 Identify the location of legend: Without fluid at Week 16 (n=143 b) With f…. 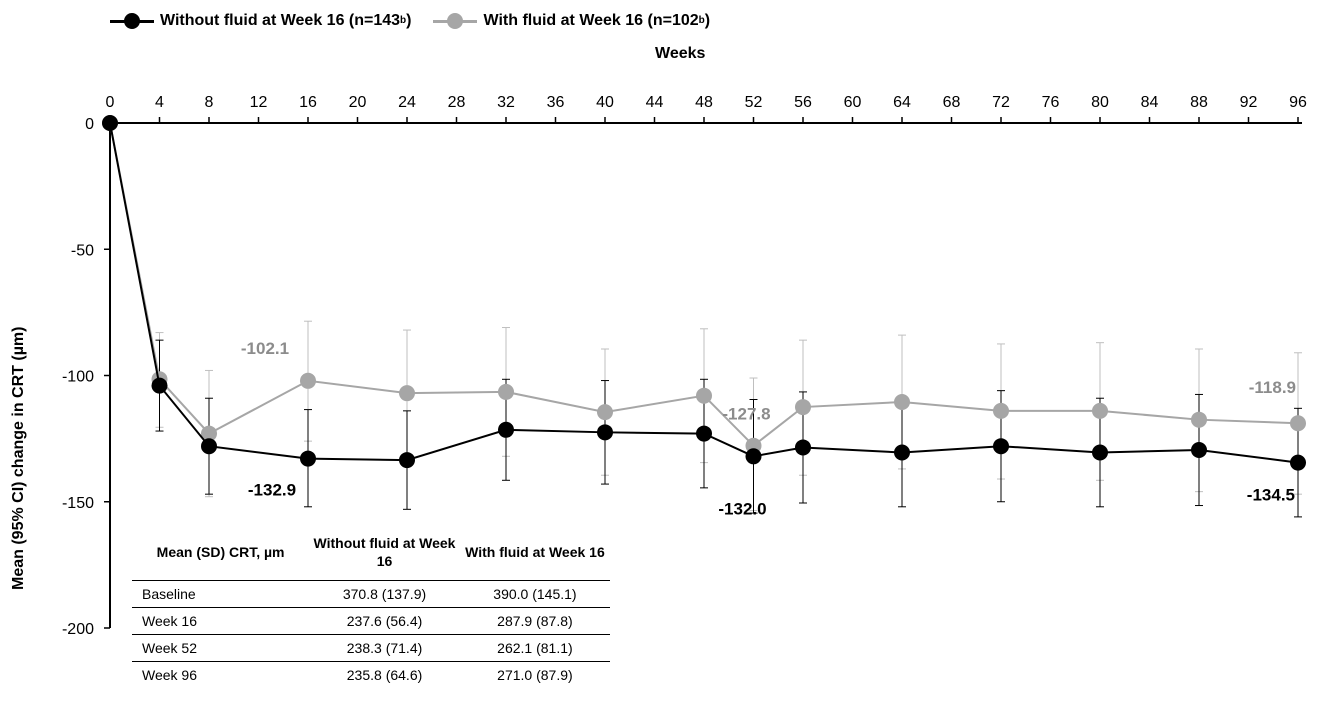
(421, 21).